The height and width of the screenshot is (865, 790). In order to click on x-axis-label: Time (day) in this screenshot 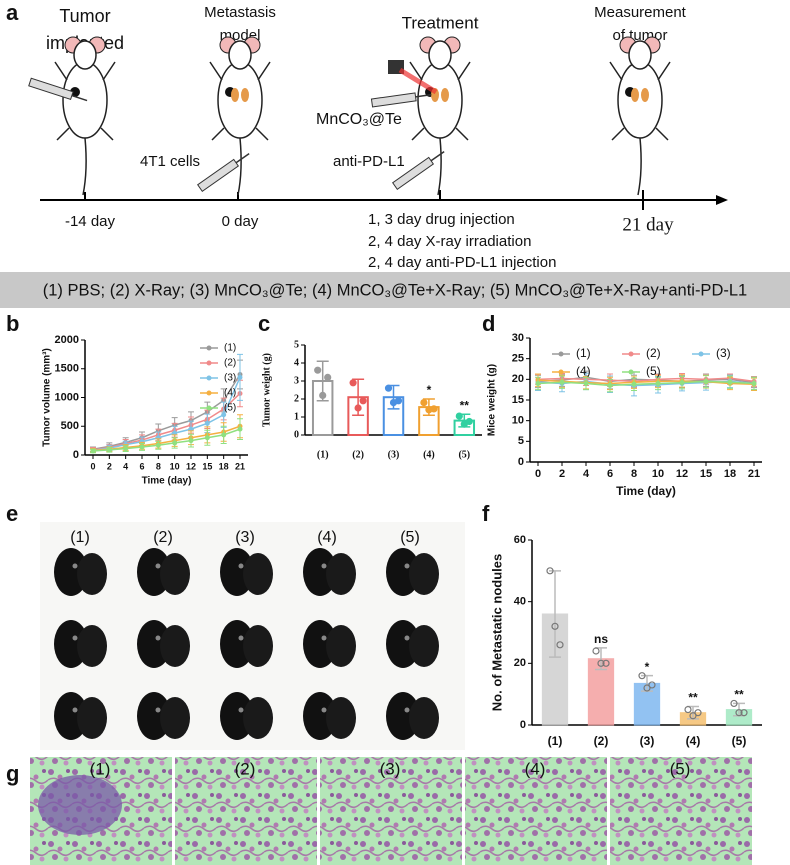, I will do `click(167, 481)`.